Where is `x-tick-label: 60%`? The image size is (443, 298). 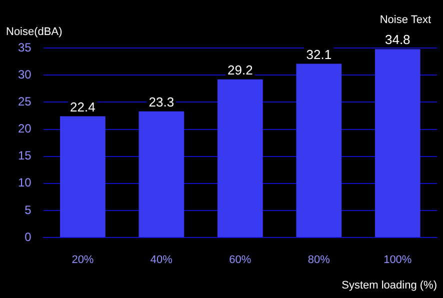 x-tick-label: 60% is located at coordinates (240, 260).